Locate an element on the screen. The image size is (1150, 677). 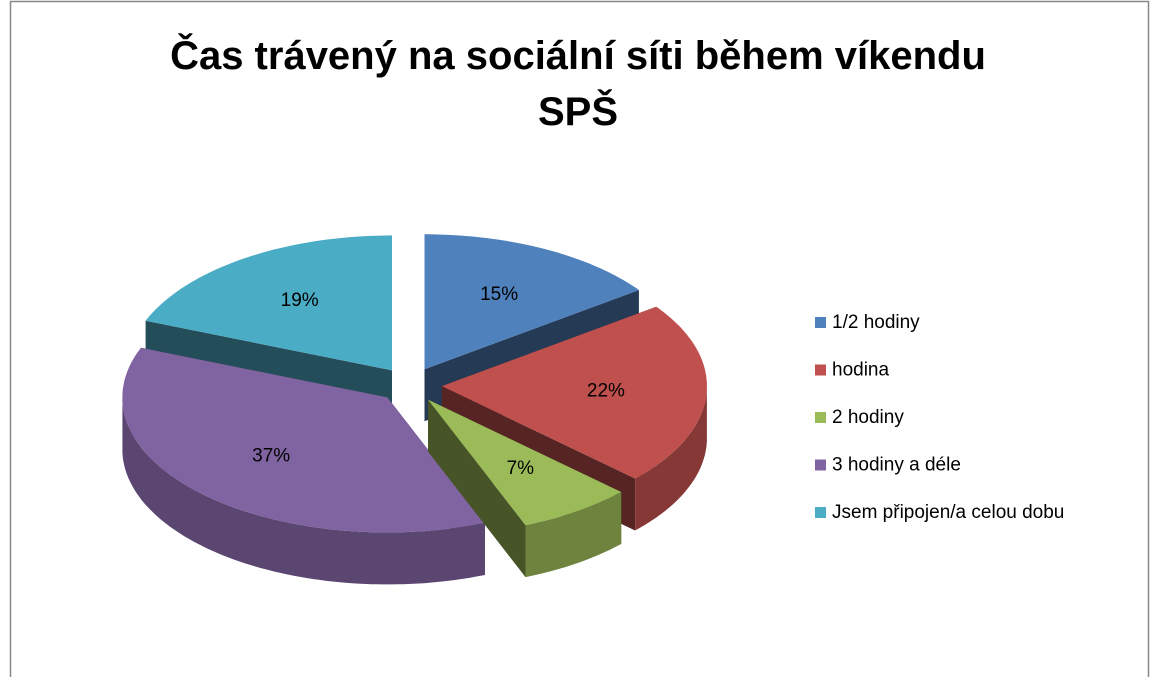
legend-label: 3 hodiny a déle is located at coordinates (896, 465).